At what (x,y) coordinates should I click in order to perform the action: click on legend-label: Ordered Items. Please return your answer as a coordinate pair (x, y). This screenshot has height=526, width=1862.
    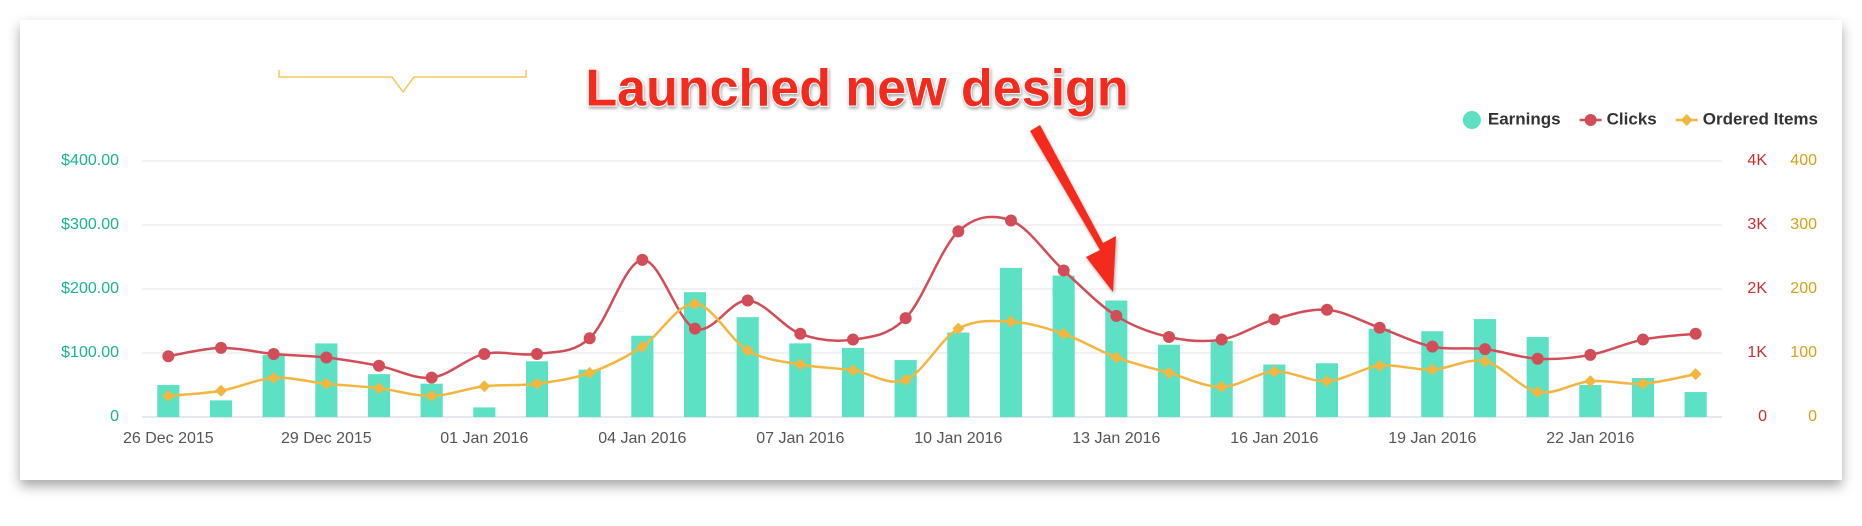
    Looking at the image, I should click on (1760, 118).